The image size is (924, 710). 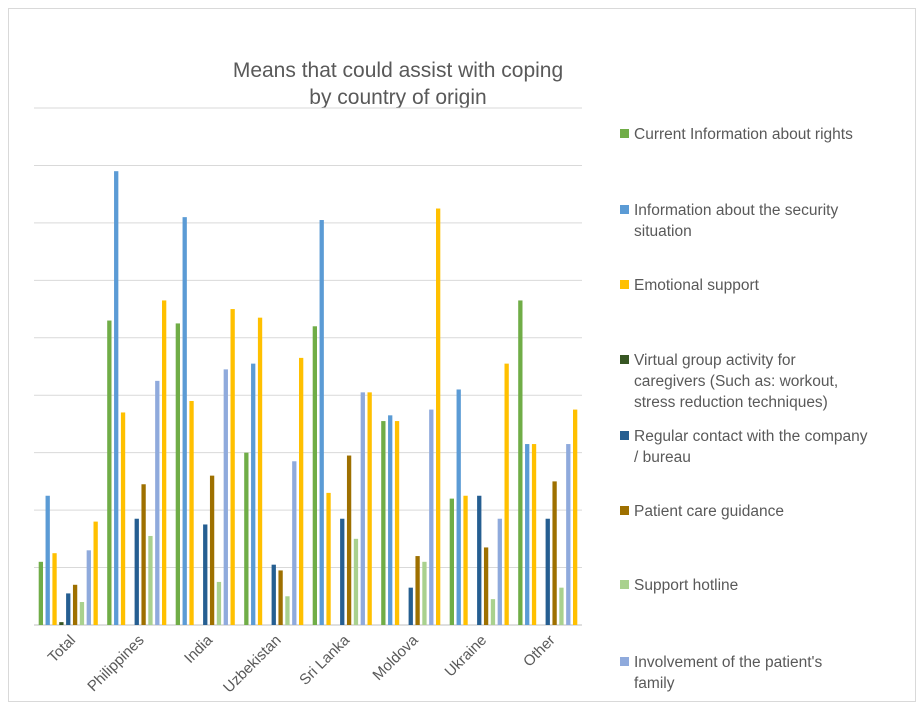 I want to click on legend-label: Support hotline, so click(x=686, y=585).